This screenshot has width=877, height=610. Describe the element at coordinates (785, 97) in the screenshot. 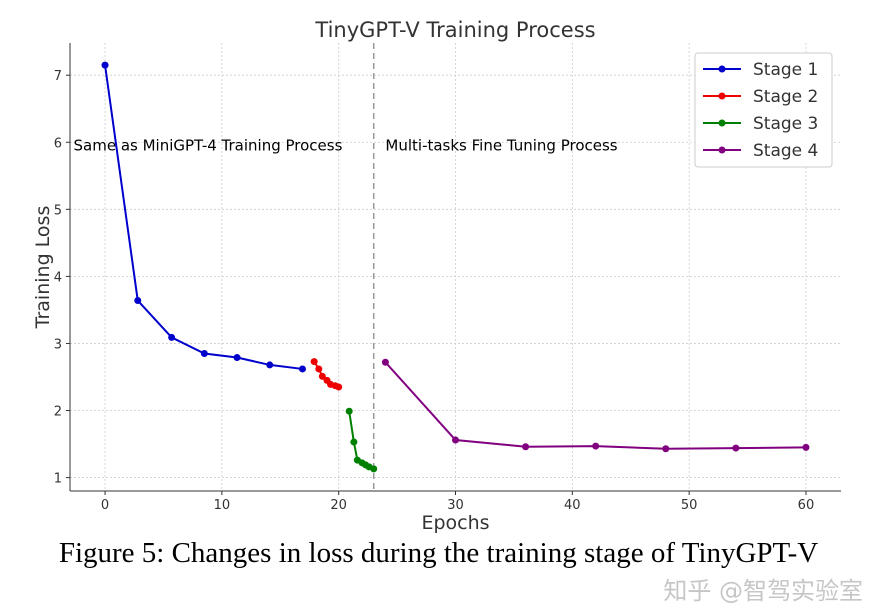

I see `legend-label: Stage 2` at that location.